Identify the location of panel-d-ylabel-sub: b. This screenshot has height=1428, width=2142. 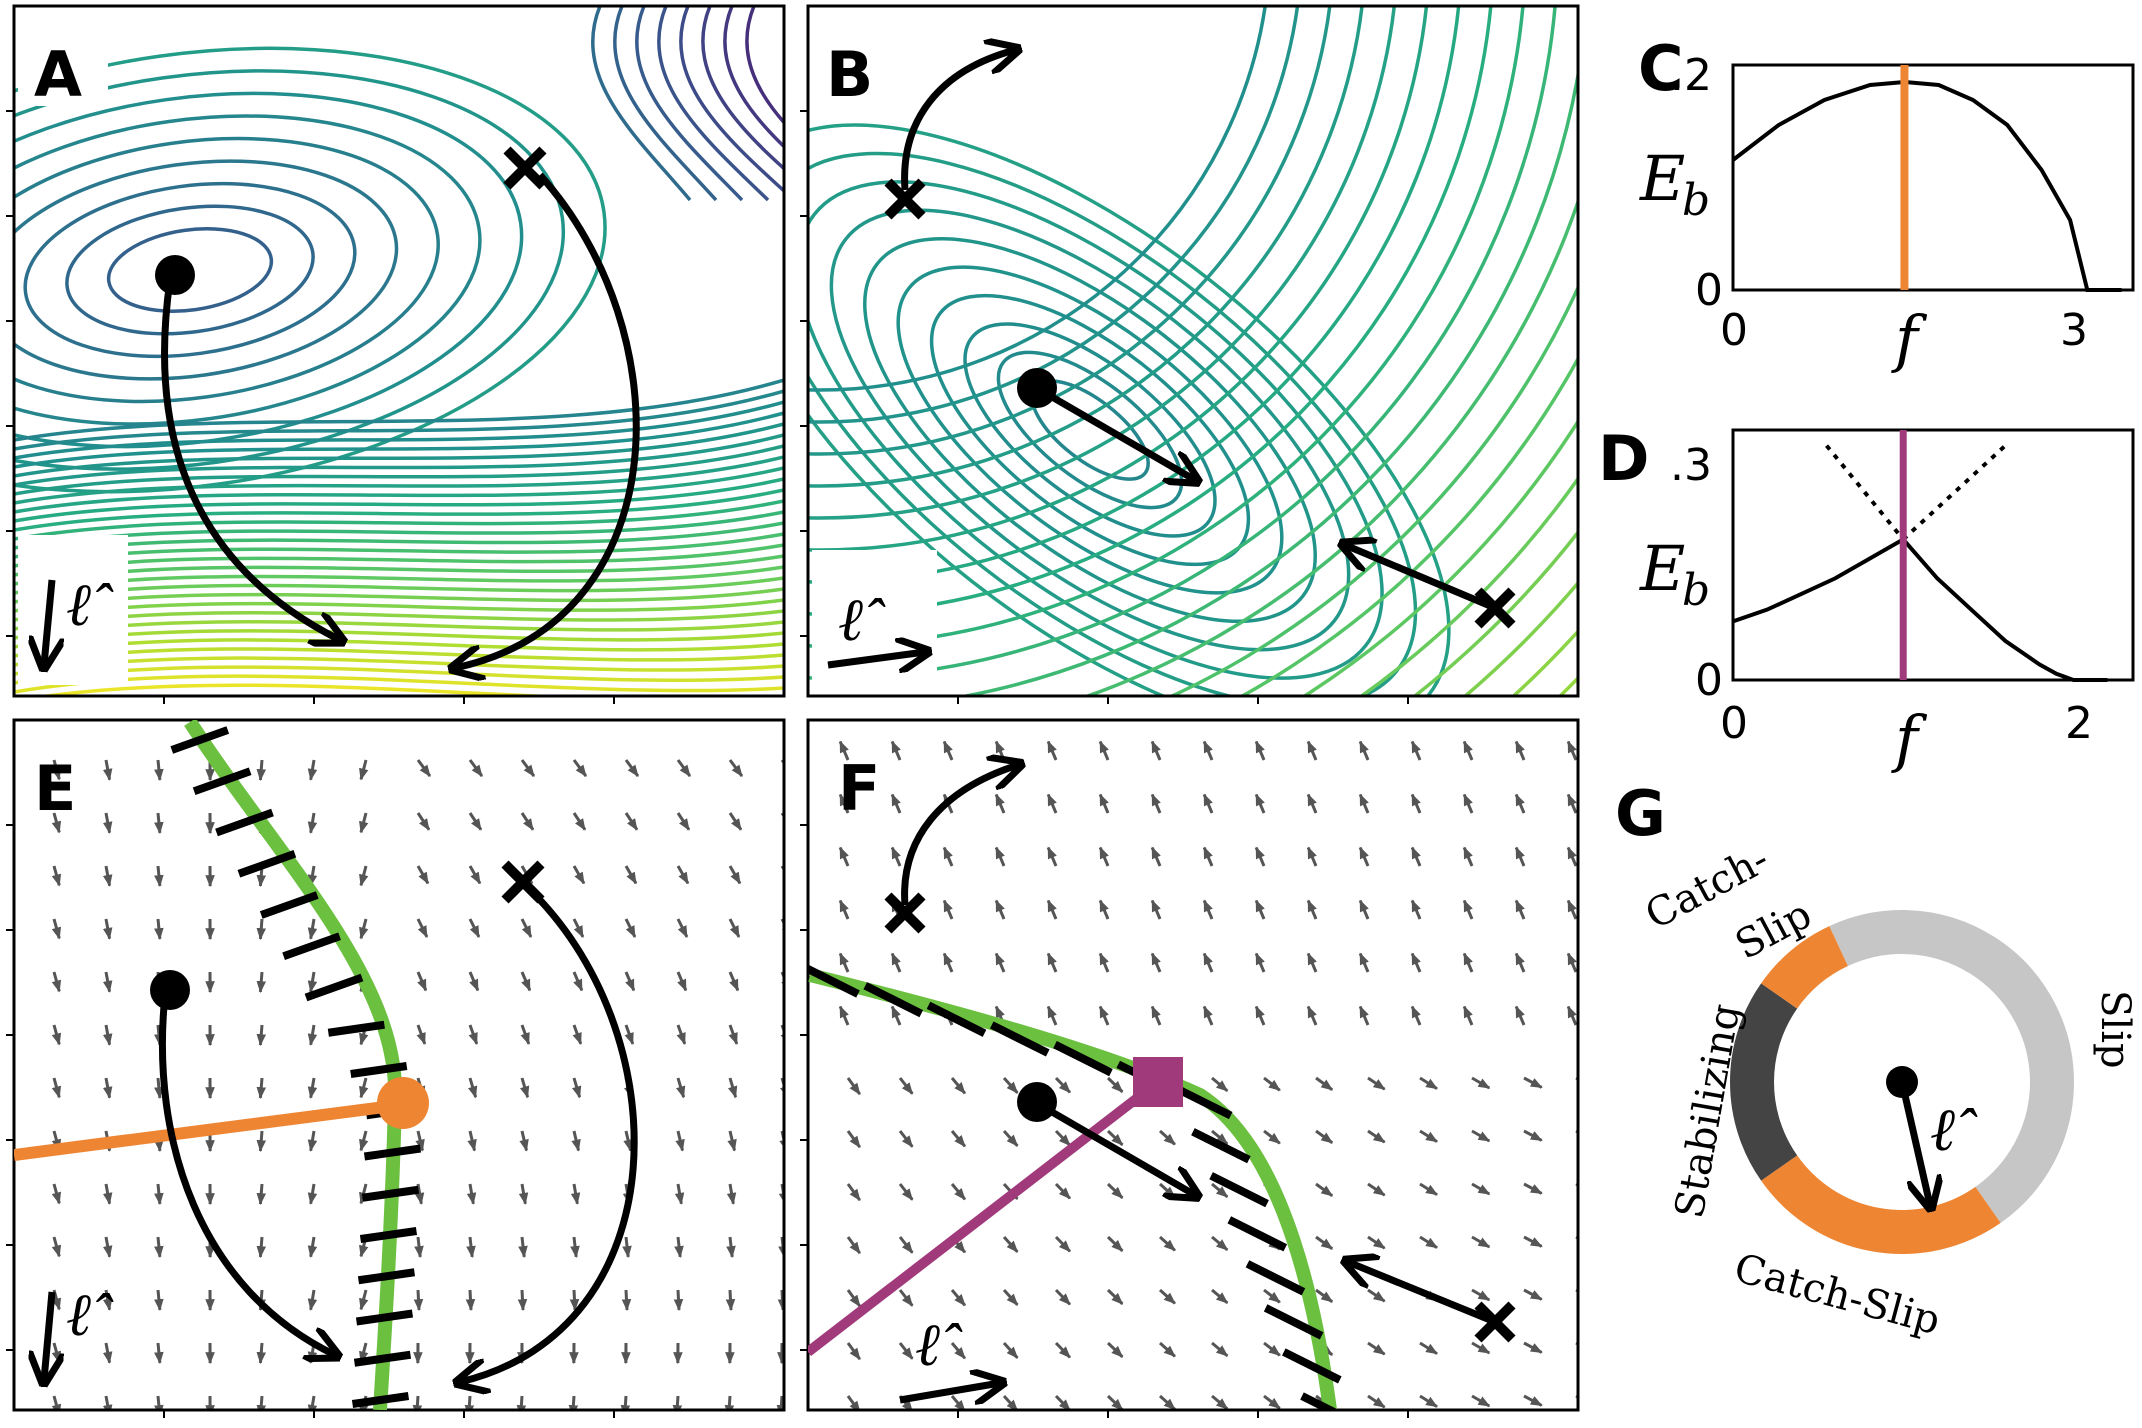
(1696, 590).